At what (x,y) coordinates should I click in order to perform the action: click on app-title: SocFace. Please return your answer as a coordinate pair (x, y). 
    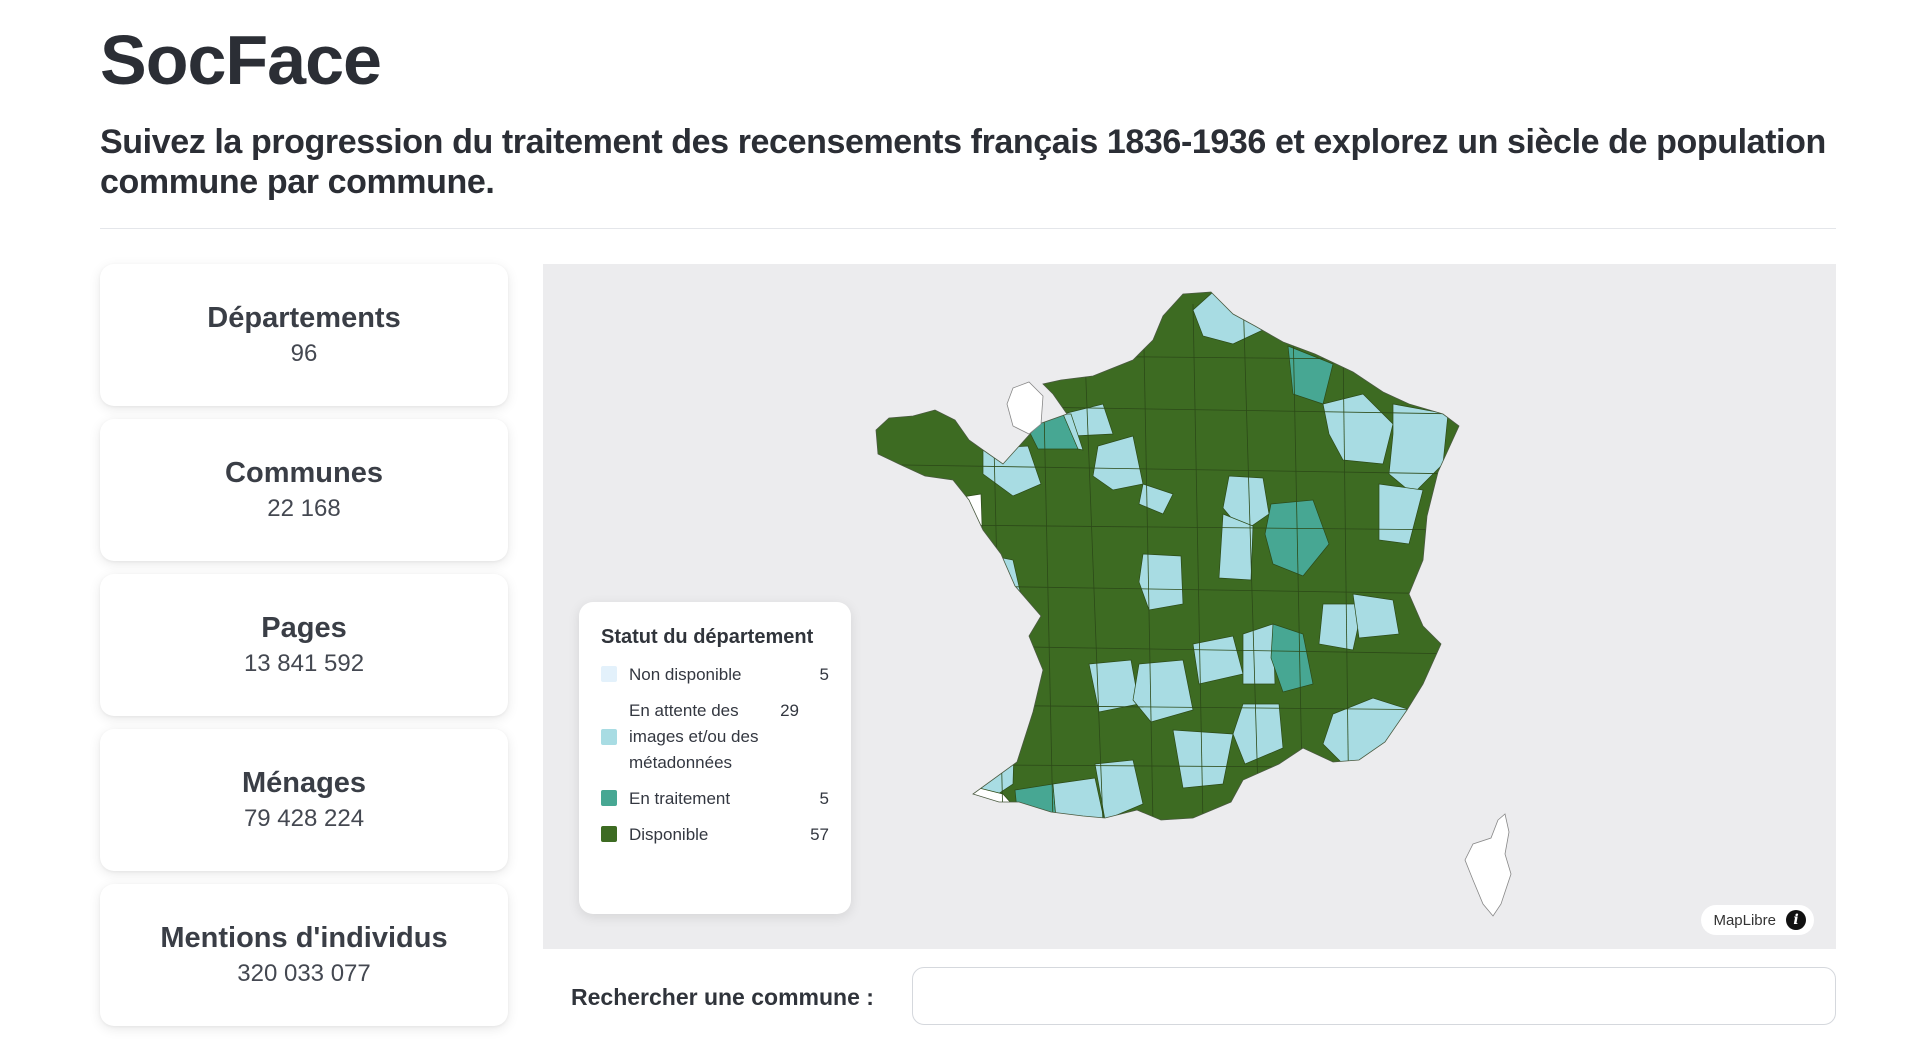
    Looking at the image, I should click on (241, 60).